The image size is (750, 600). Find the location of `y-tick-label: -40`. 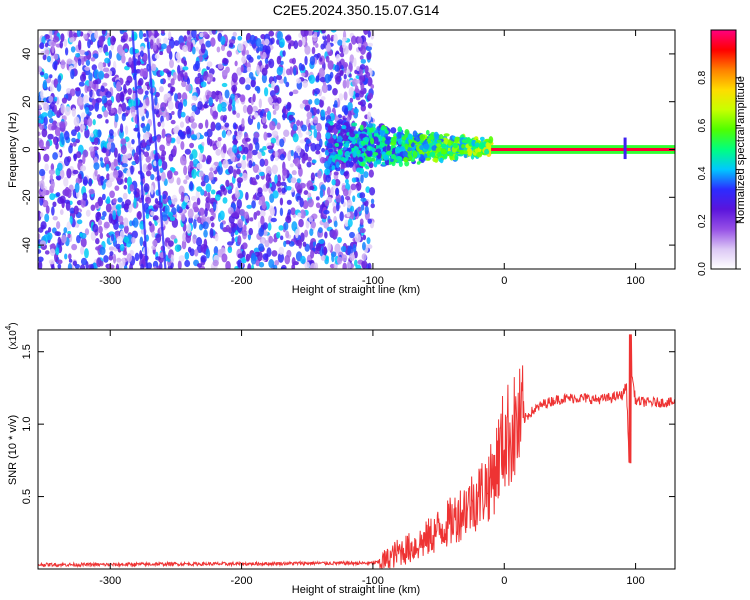

y-tick-label: -40 is located at coordinates (27, 245).